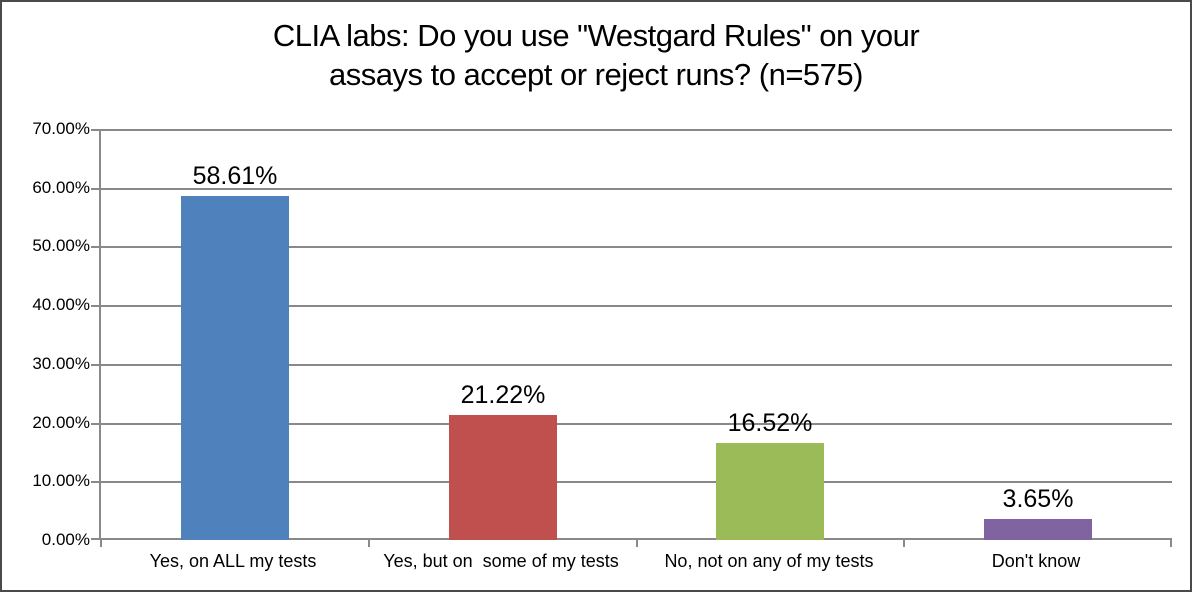  I want to click on bar-value-label: 21.22%, so click(503, 395).